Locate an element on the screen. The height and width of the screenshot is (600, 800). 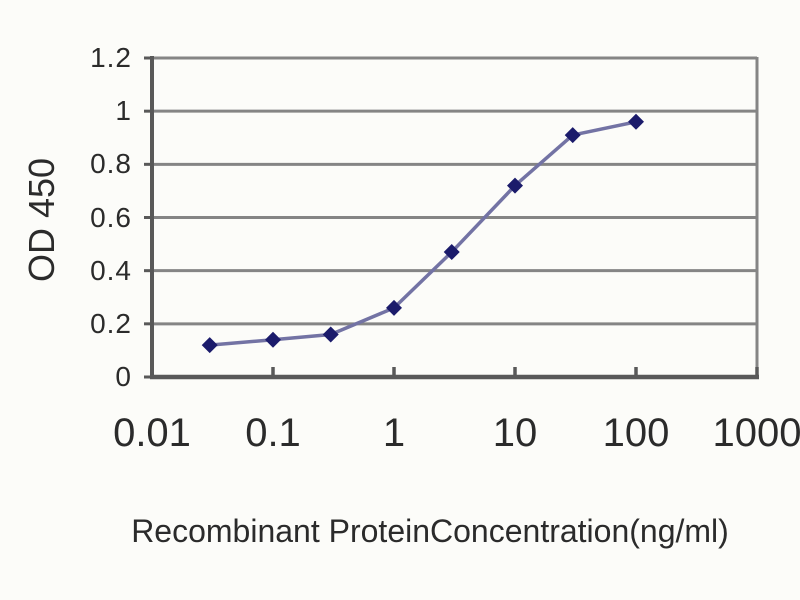
y-axis-title: OD 450 is located at coordinates (41, 220).